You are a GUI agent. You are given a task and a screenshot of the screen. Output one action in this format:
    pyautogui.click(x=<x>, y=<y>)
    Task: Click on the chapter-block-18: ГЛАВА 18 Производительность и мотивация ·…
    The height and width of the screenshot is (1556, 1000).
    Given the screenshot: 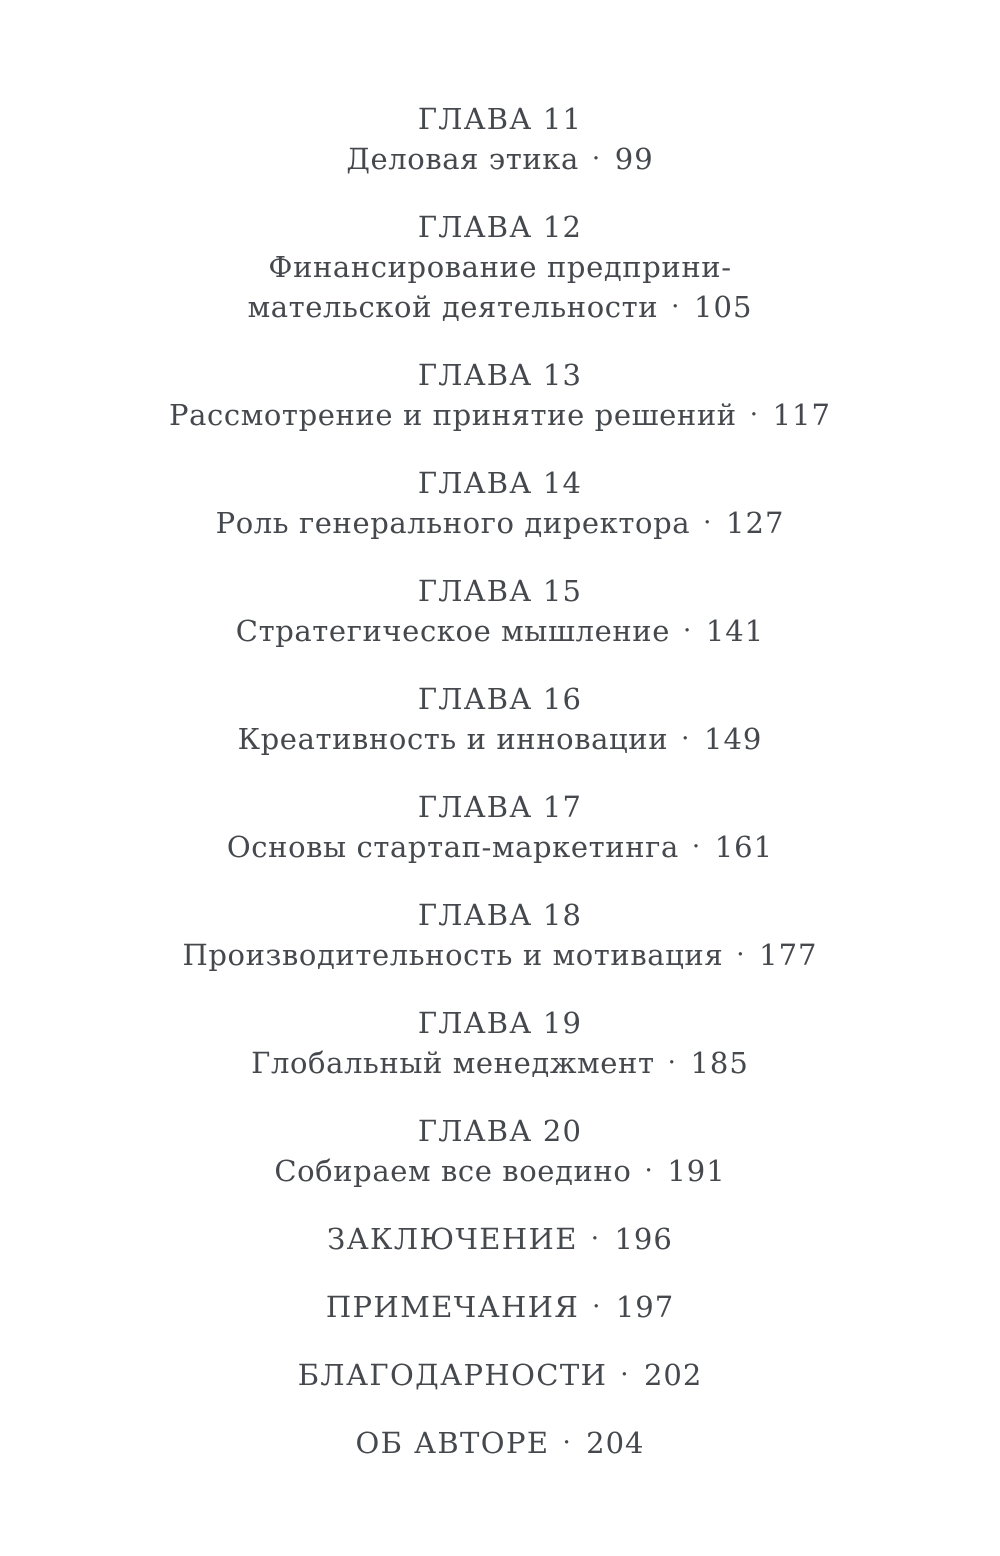 What is the action you would take?
    pyautogui.click(x=500, y=936)
    